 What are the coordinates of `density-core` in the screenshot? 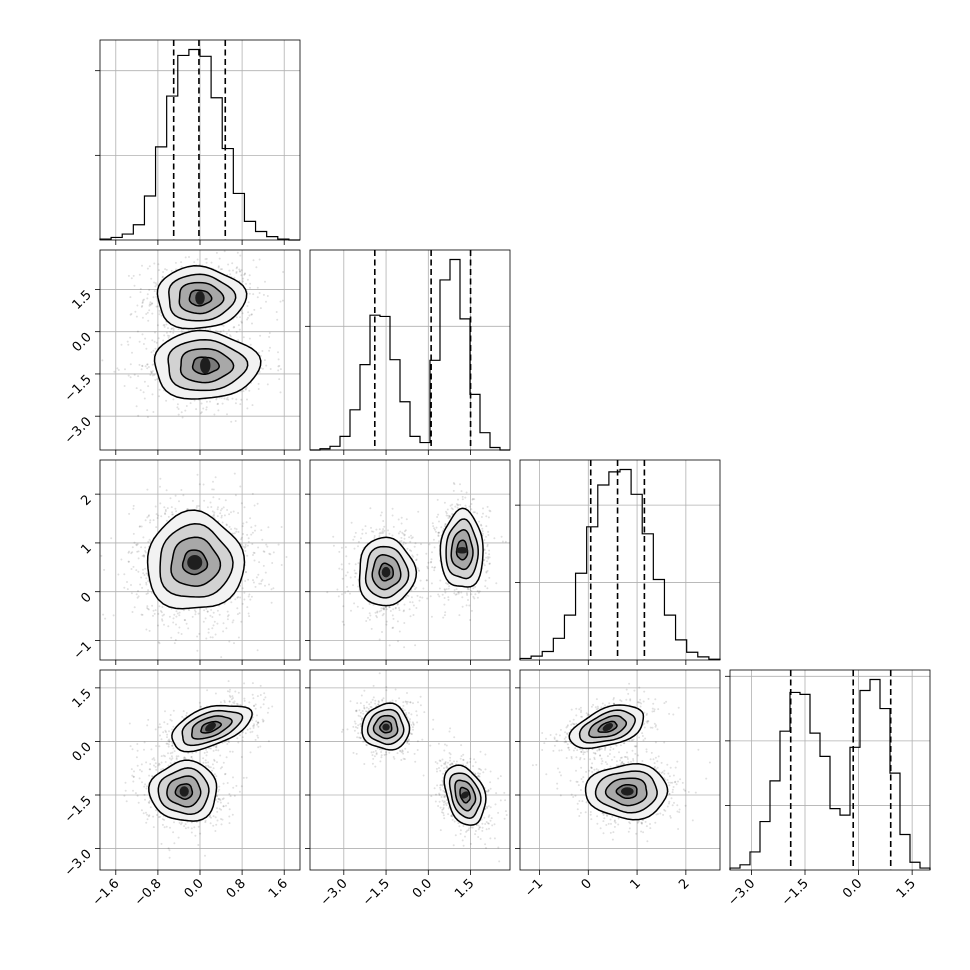 It's located at (205, 365).